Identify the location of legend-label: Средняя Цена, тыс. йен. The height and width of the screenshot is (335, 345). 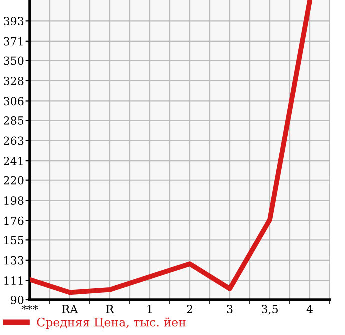
(111, 324).